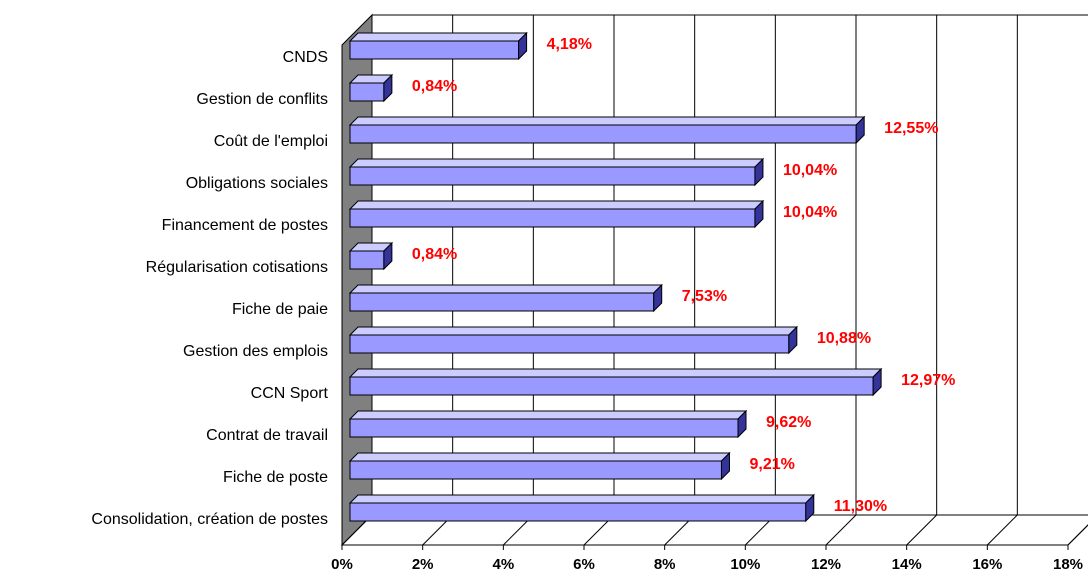 The image size is (1088, 579). Describe the element at coordinates (342, 564) in the screenshot. I see `x-tick-label: 0%` at that location.